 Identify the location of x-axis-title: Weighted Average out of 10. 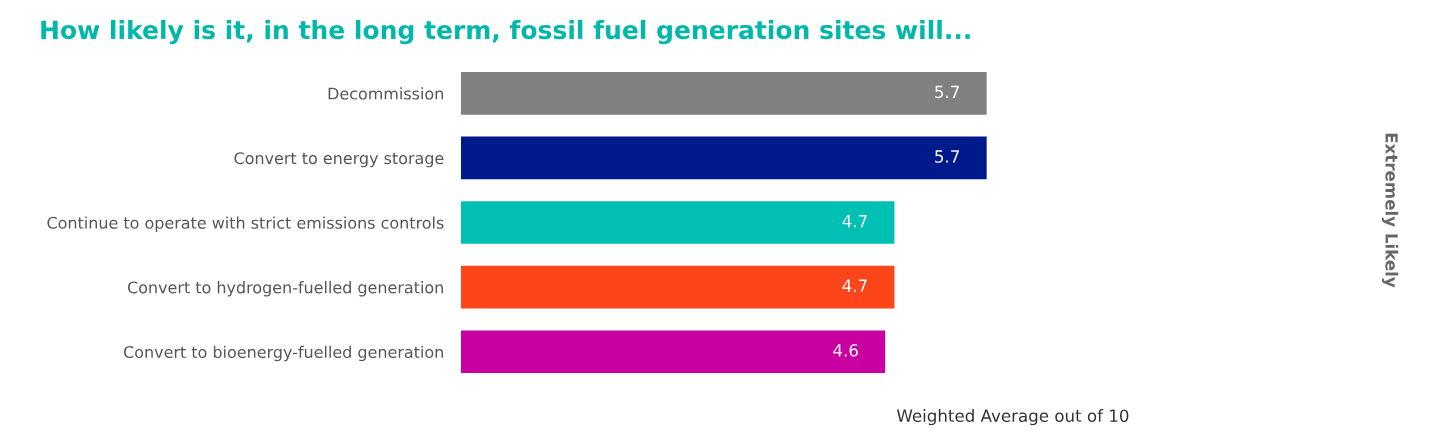
(1012, 417).